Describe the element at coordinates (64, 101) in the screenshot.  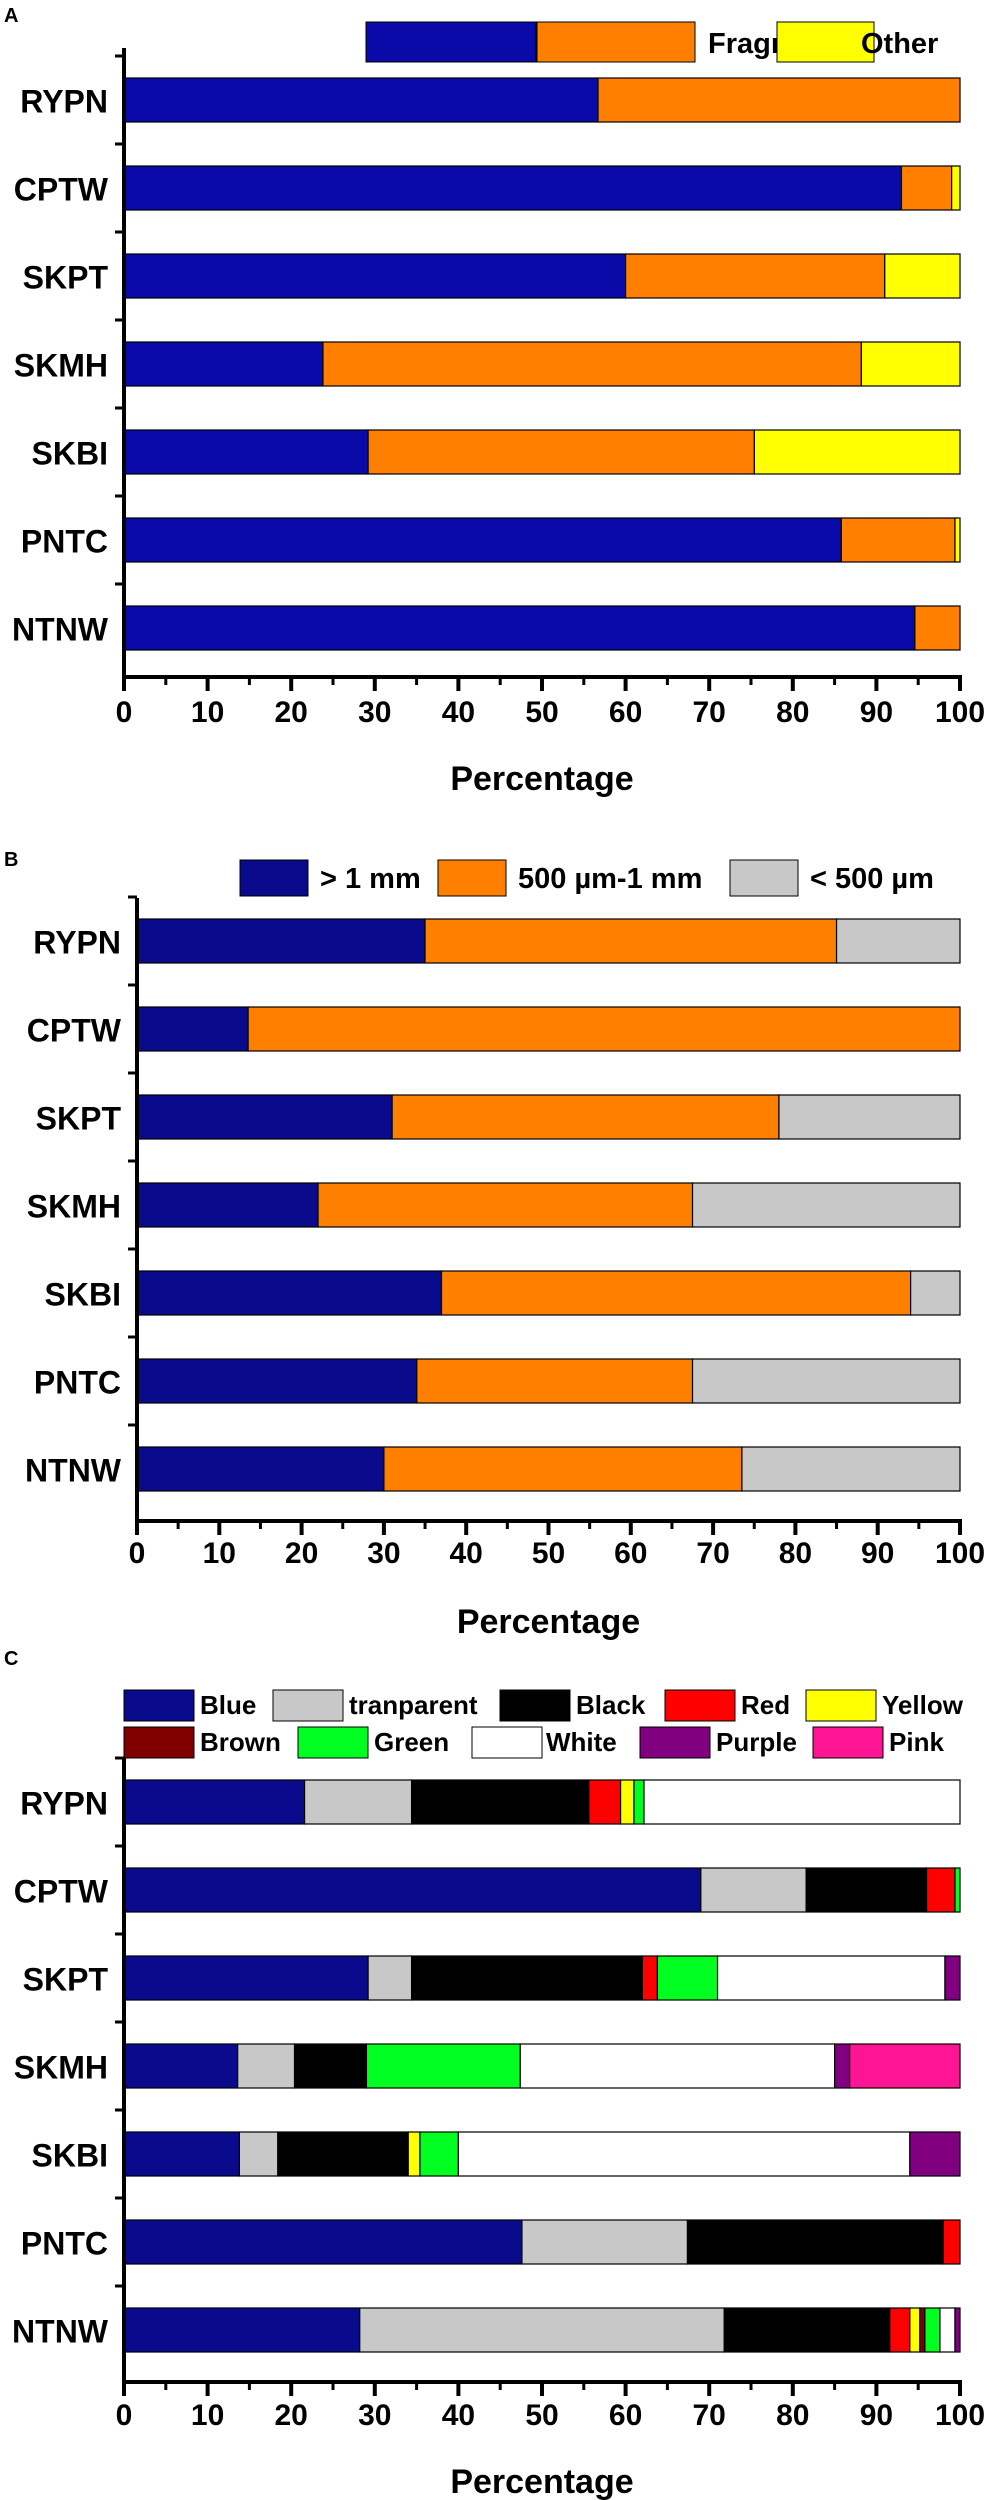
I see `category-label: RYPN` at that location.